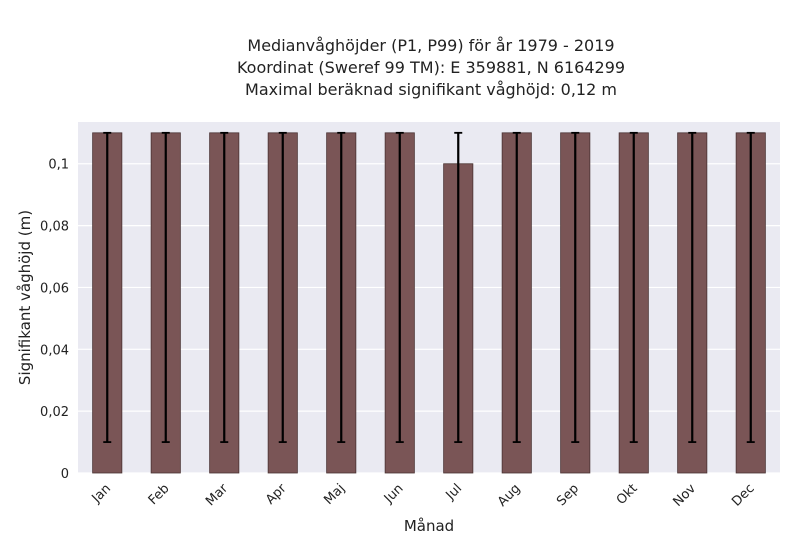 The image size is (800, 550). I want to click on y-axis-ticks: 0 0,02 0,04 0,06 0,08 0,1, so click(54, 320).